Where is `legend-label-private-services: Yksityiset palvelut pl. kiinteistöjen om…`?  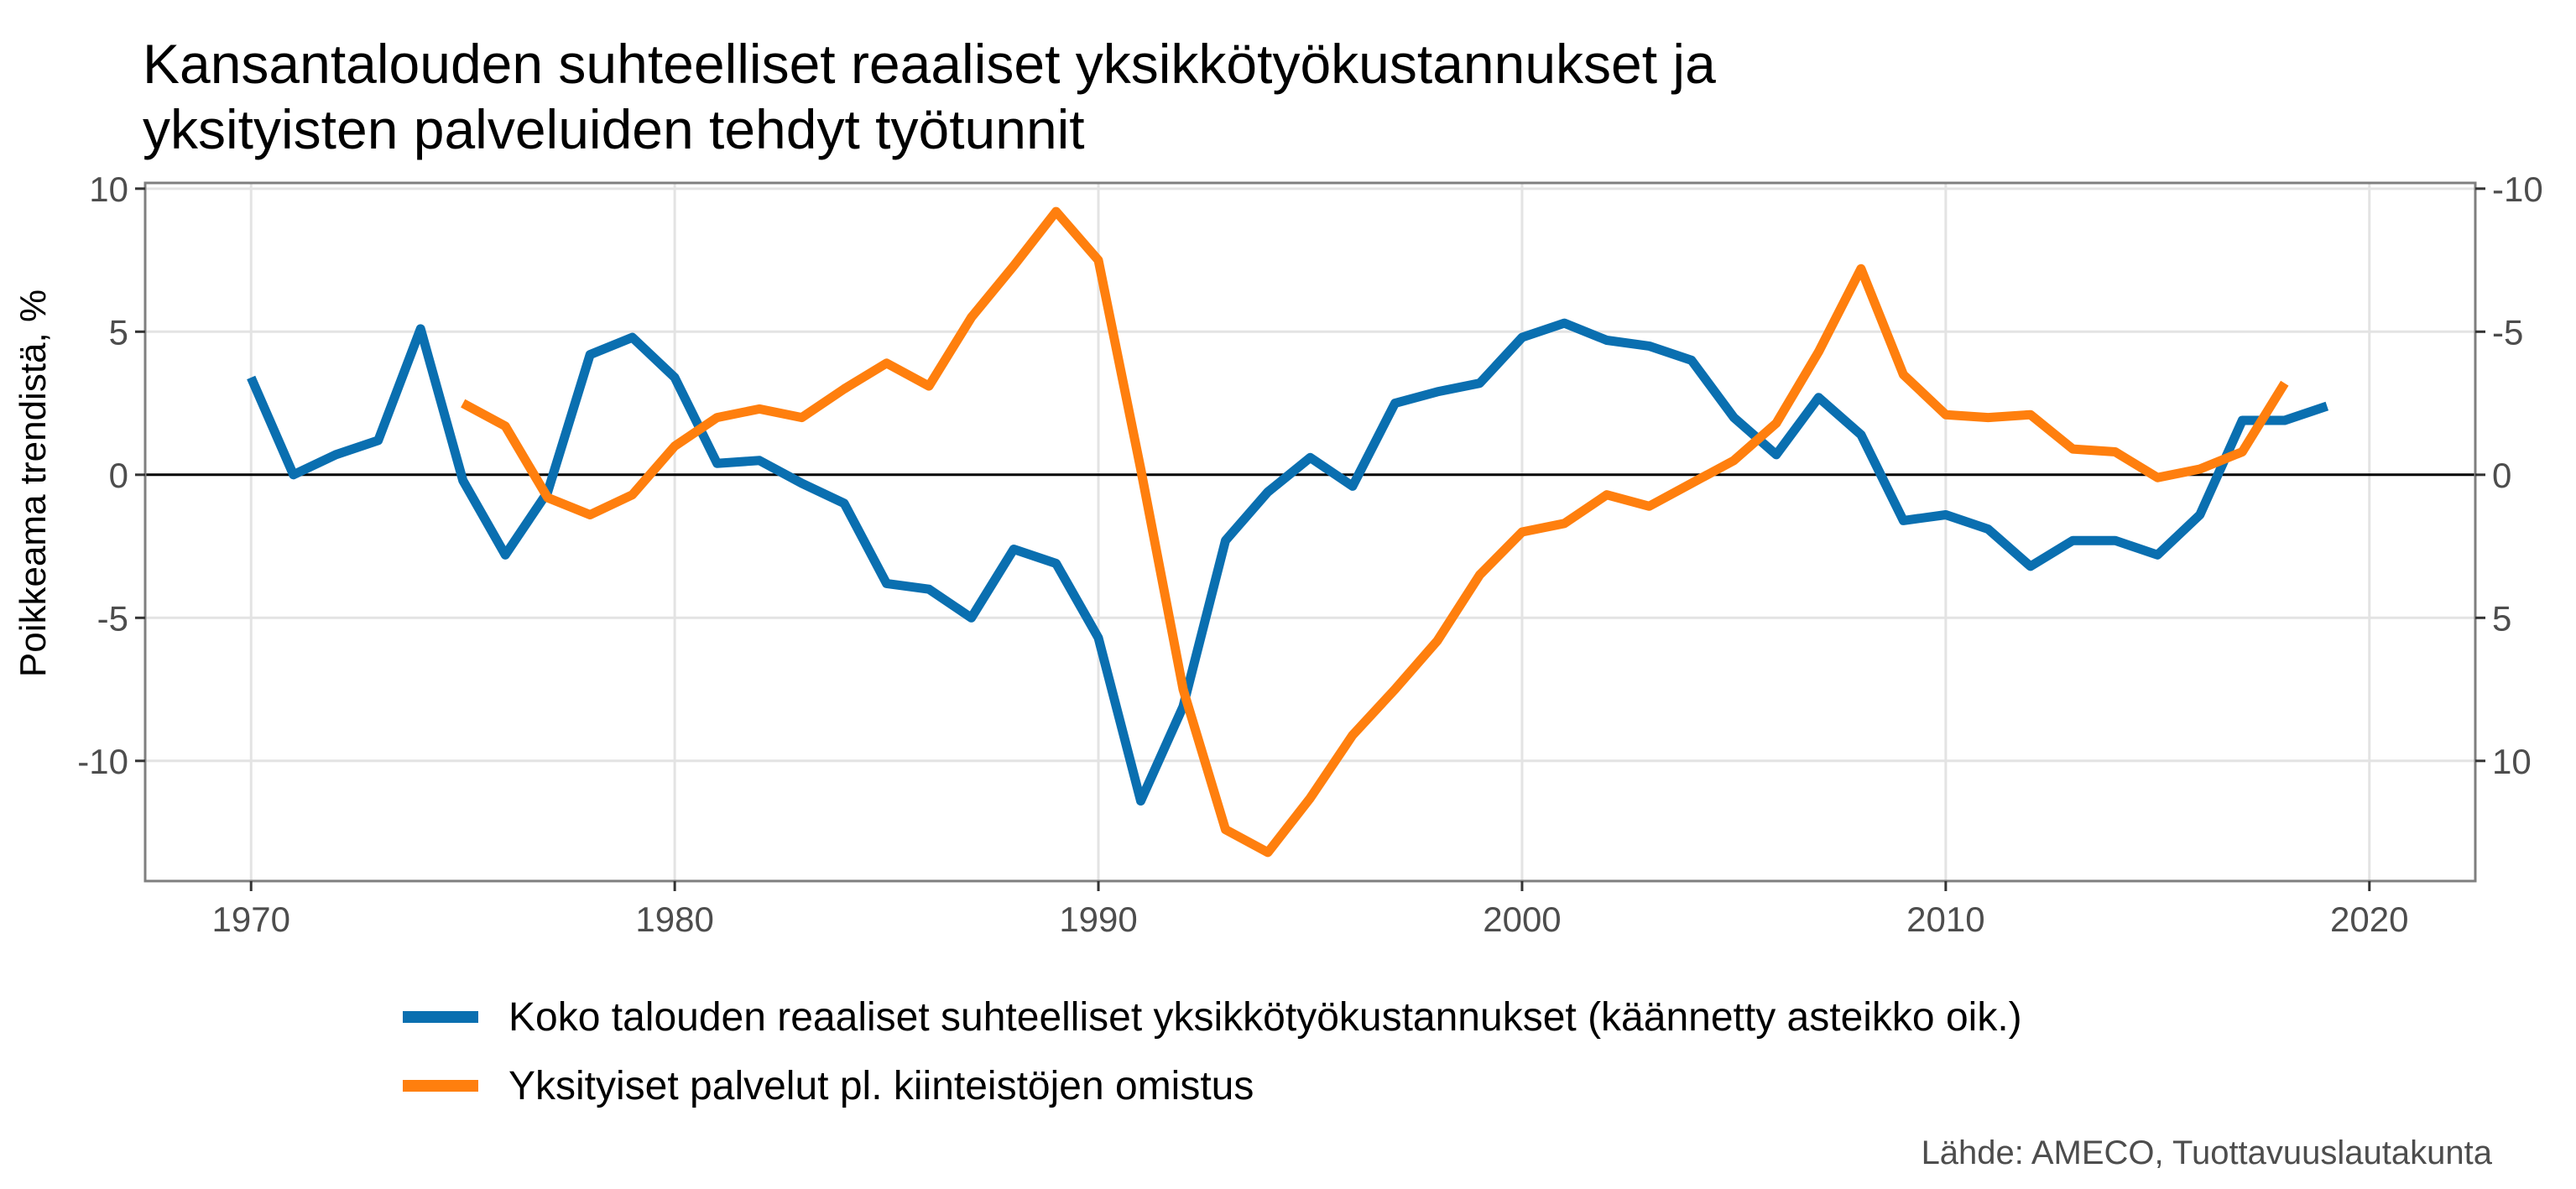 legend-label-private-services: Yksityiset palvelut pl. kiinteistöjen om… is located at coordinates (881, 1085).